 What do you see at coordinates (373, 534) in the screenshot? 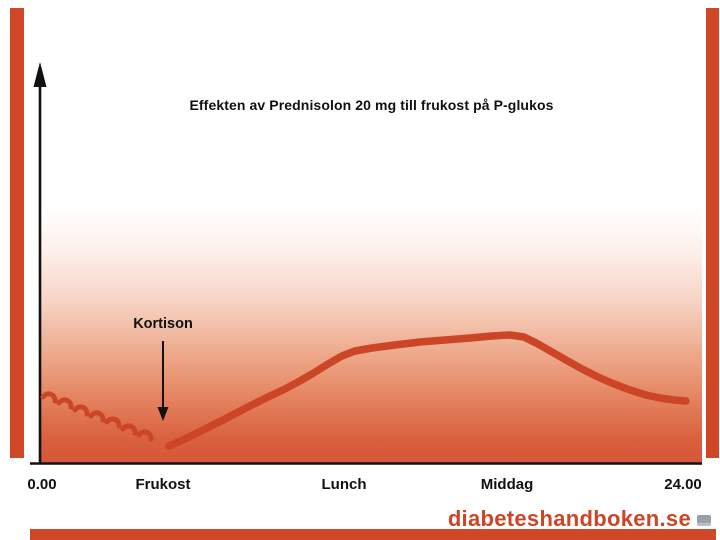
I see `bottom-accent-bar` at bounding box center [373, 534].